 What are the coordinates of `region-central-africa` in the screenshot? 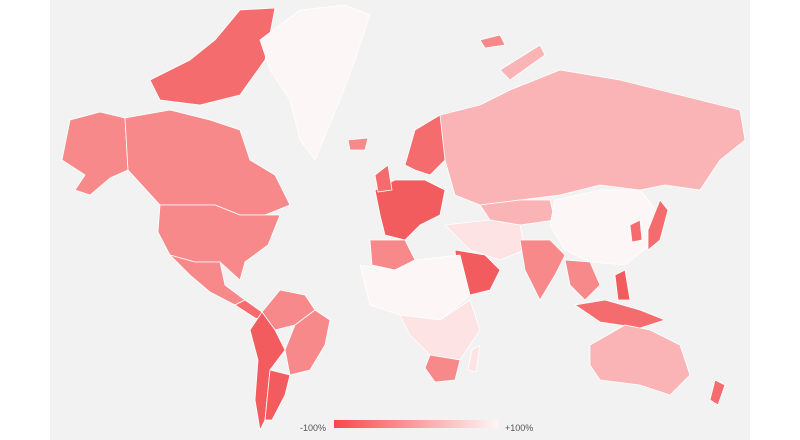 It's located at (440, 330).